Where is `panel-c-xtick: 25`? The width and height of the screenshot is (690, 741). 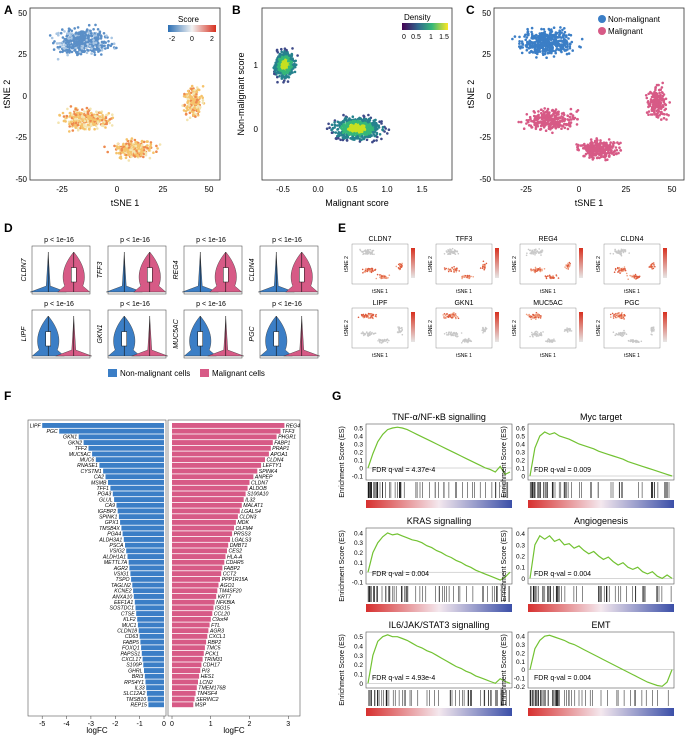
panel-c-xtick: 25 is located at coordinates (626, 189).